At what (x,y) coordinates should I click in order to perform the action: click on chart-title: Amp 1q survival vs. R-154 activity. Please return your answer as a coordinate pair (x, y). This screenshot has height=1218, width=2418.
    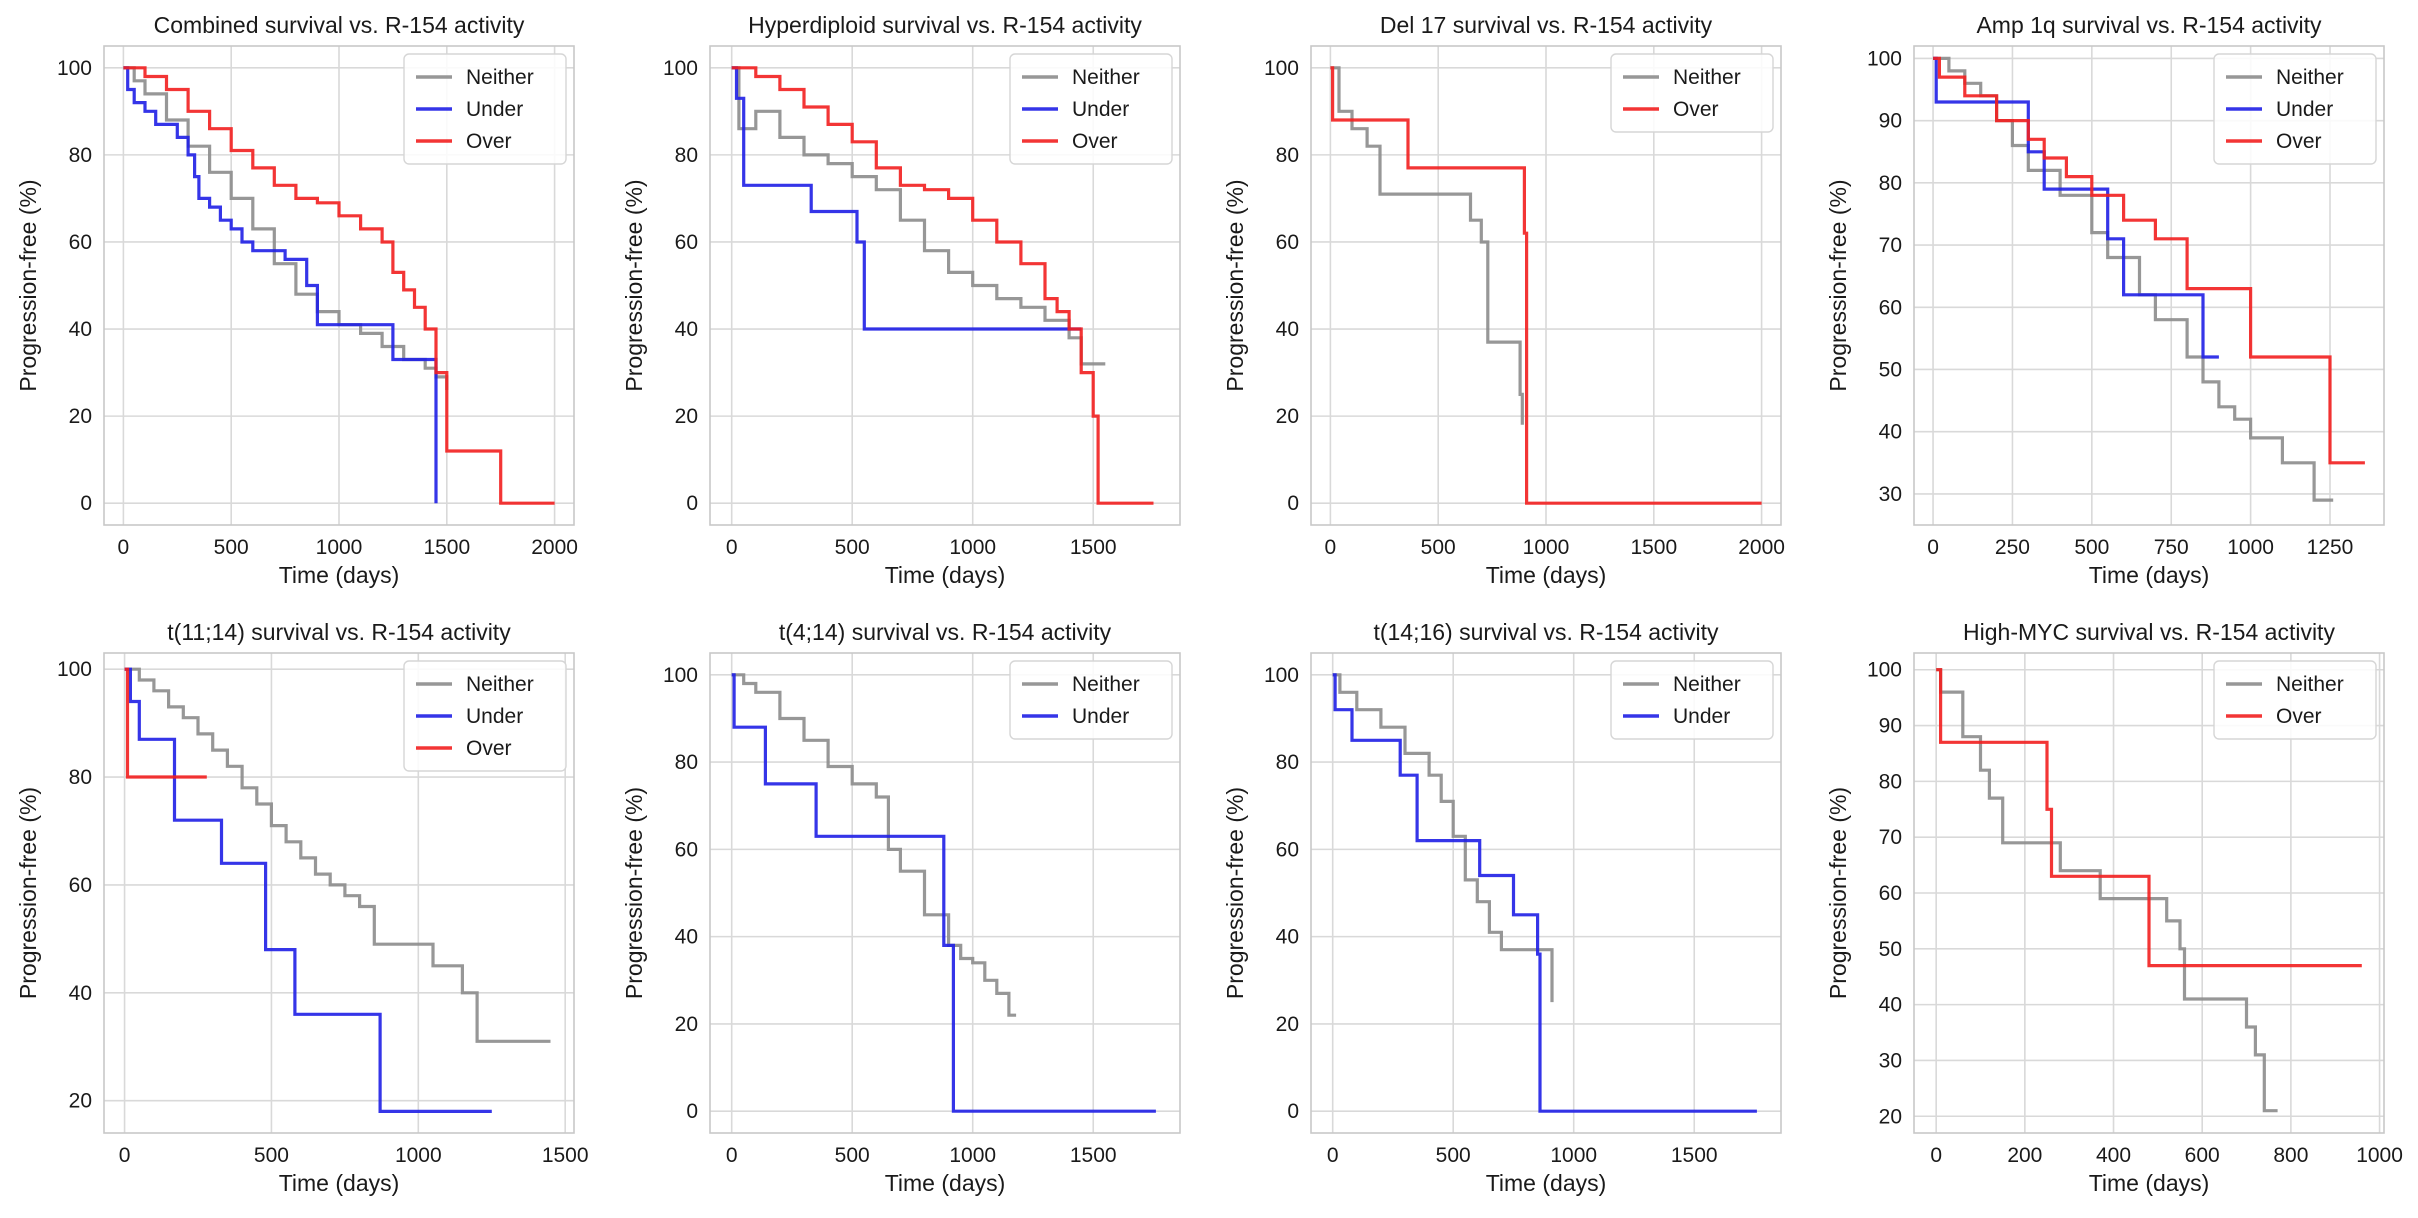
    Looking at the image, I should click on (2149, 25).